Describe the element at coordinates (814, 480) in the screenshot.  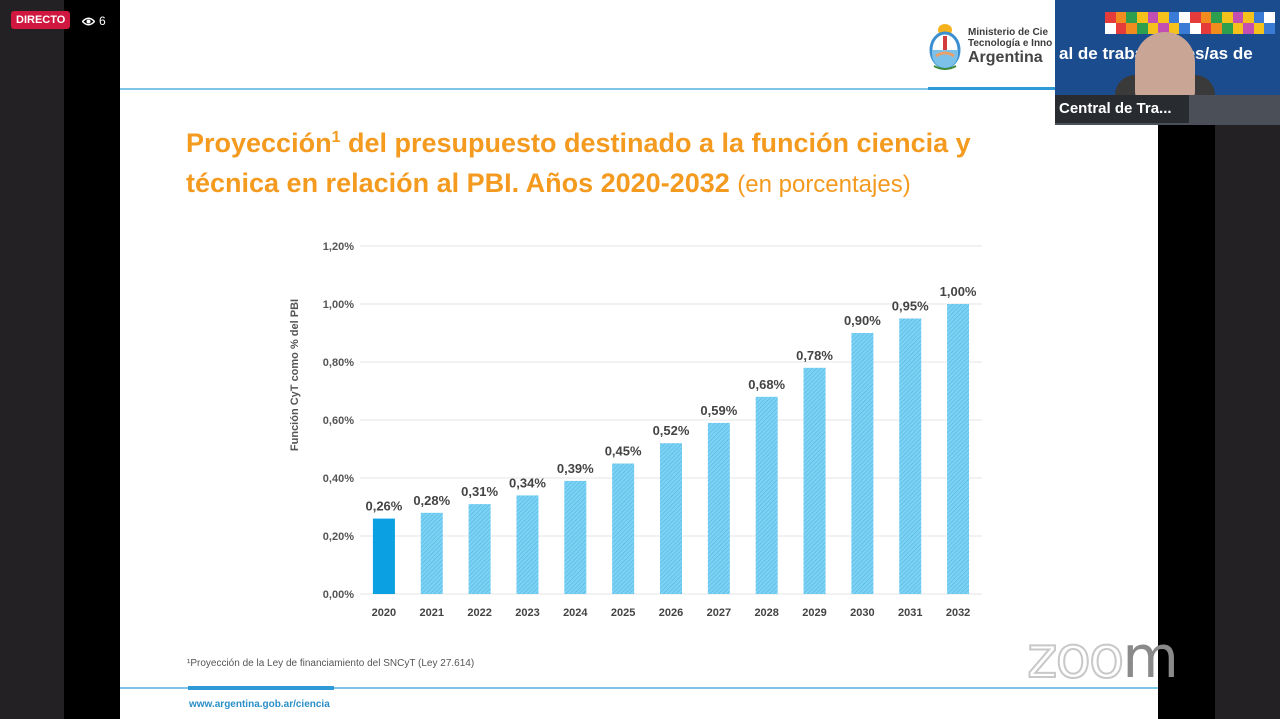
I see `bar-2029` at that location.